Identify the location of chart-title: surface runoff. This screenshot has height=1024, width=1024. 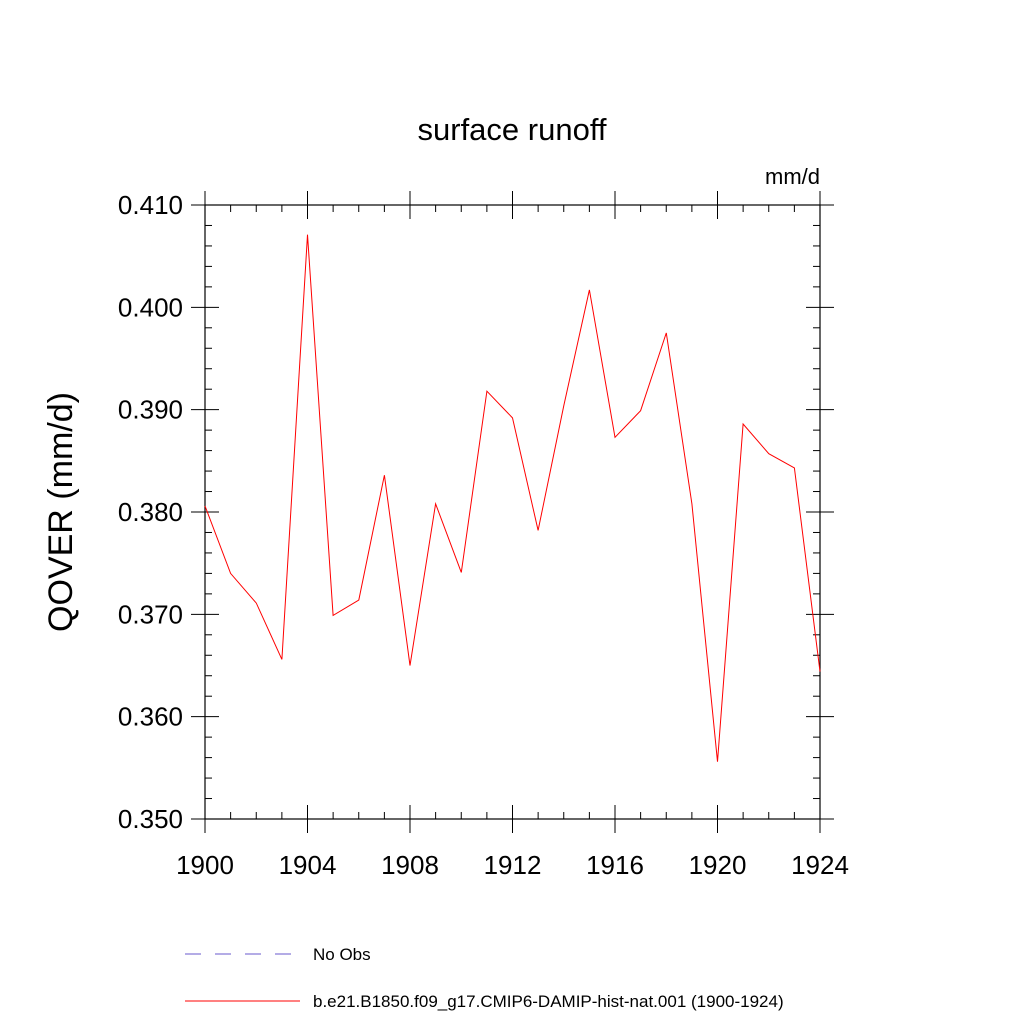
(512, 129).